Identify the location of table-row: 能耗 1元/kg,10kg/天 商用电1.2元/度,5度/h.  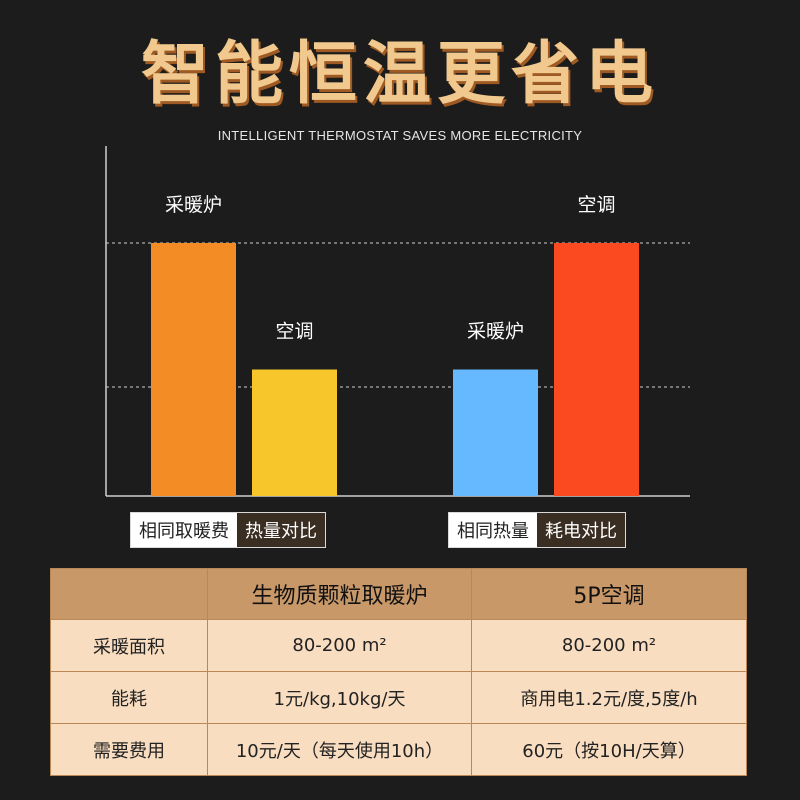
(398, 697).